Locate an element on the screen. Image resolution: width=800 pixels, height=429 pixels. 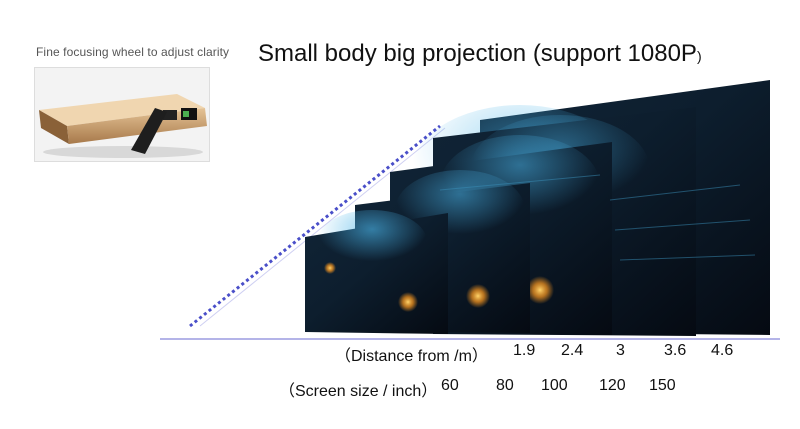
distance-value: 1.9 is located at coordinates (524, 350).